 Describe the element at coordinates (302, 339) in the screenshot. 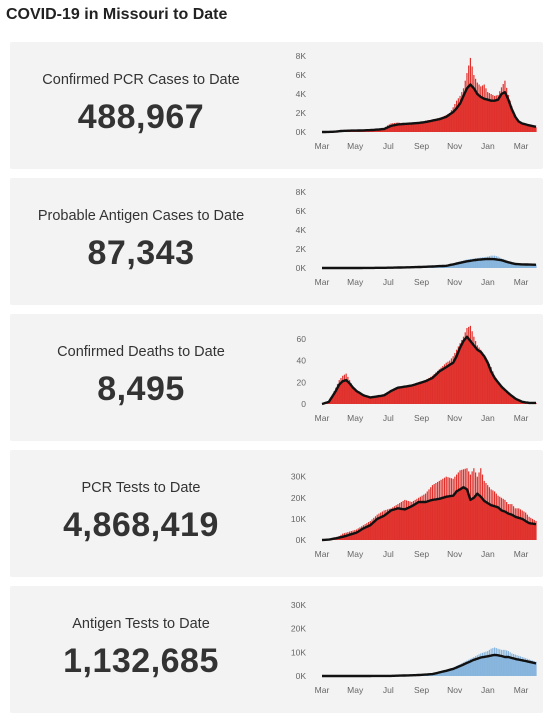

I see `y-tick-label: 60` at that location.